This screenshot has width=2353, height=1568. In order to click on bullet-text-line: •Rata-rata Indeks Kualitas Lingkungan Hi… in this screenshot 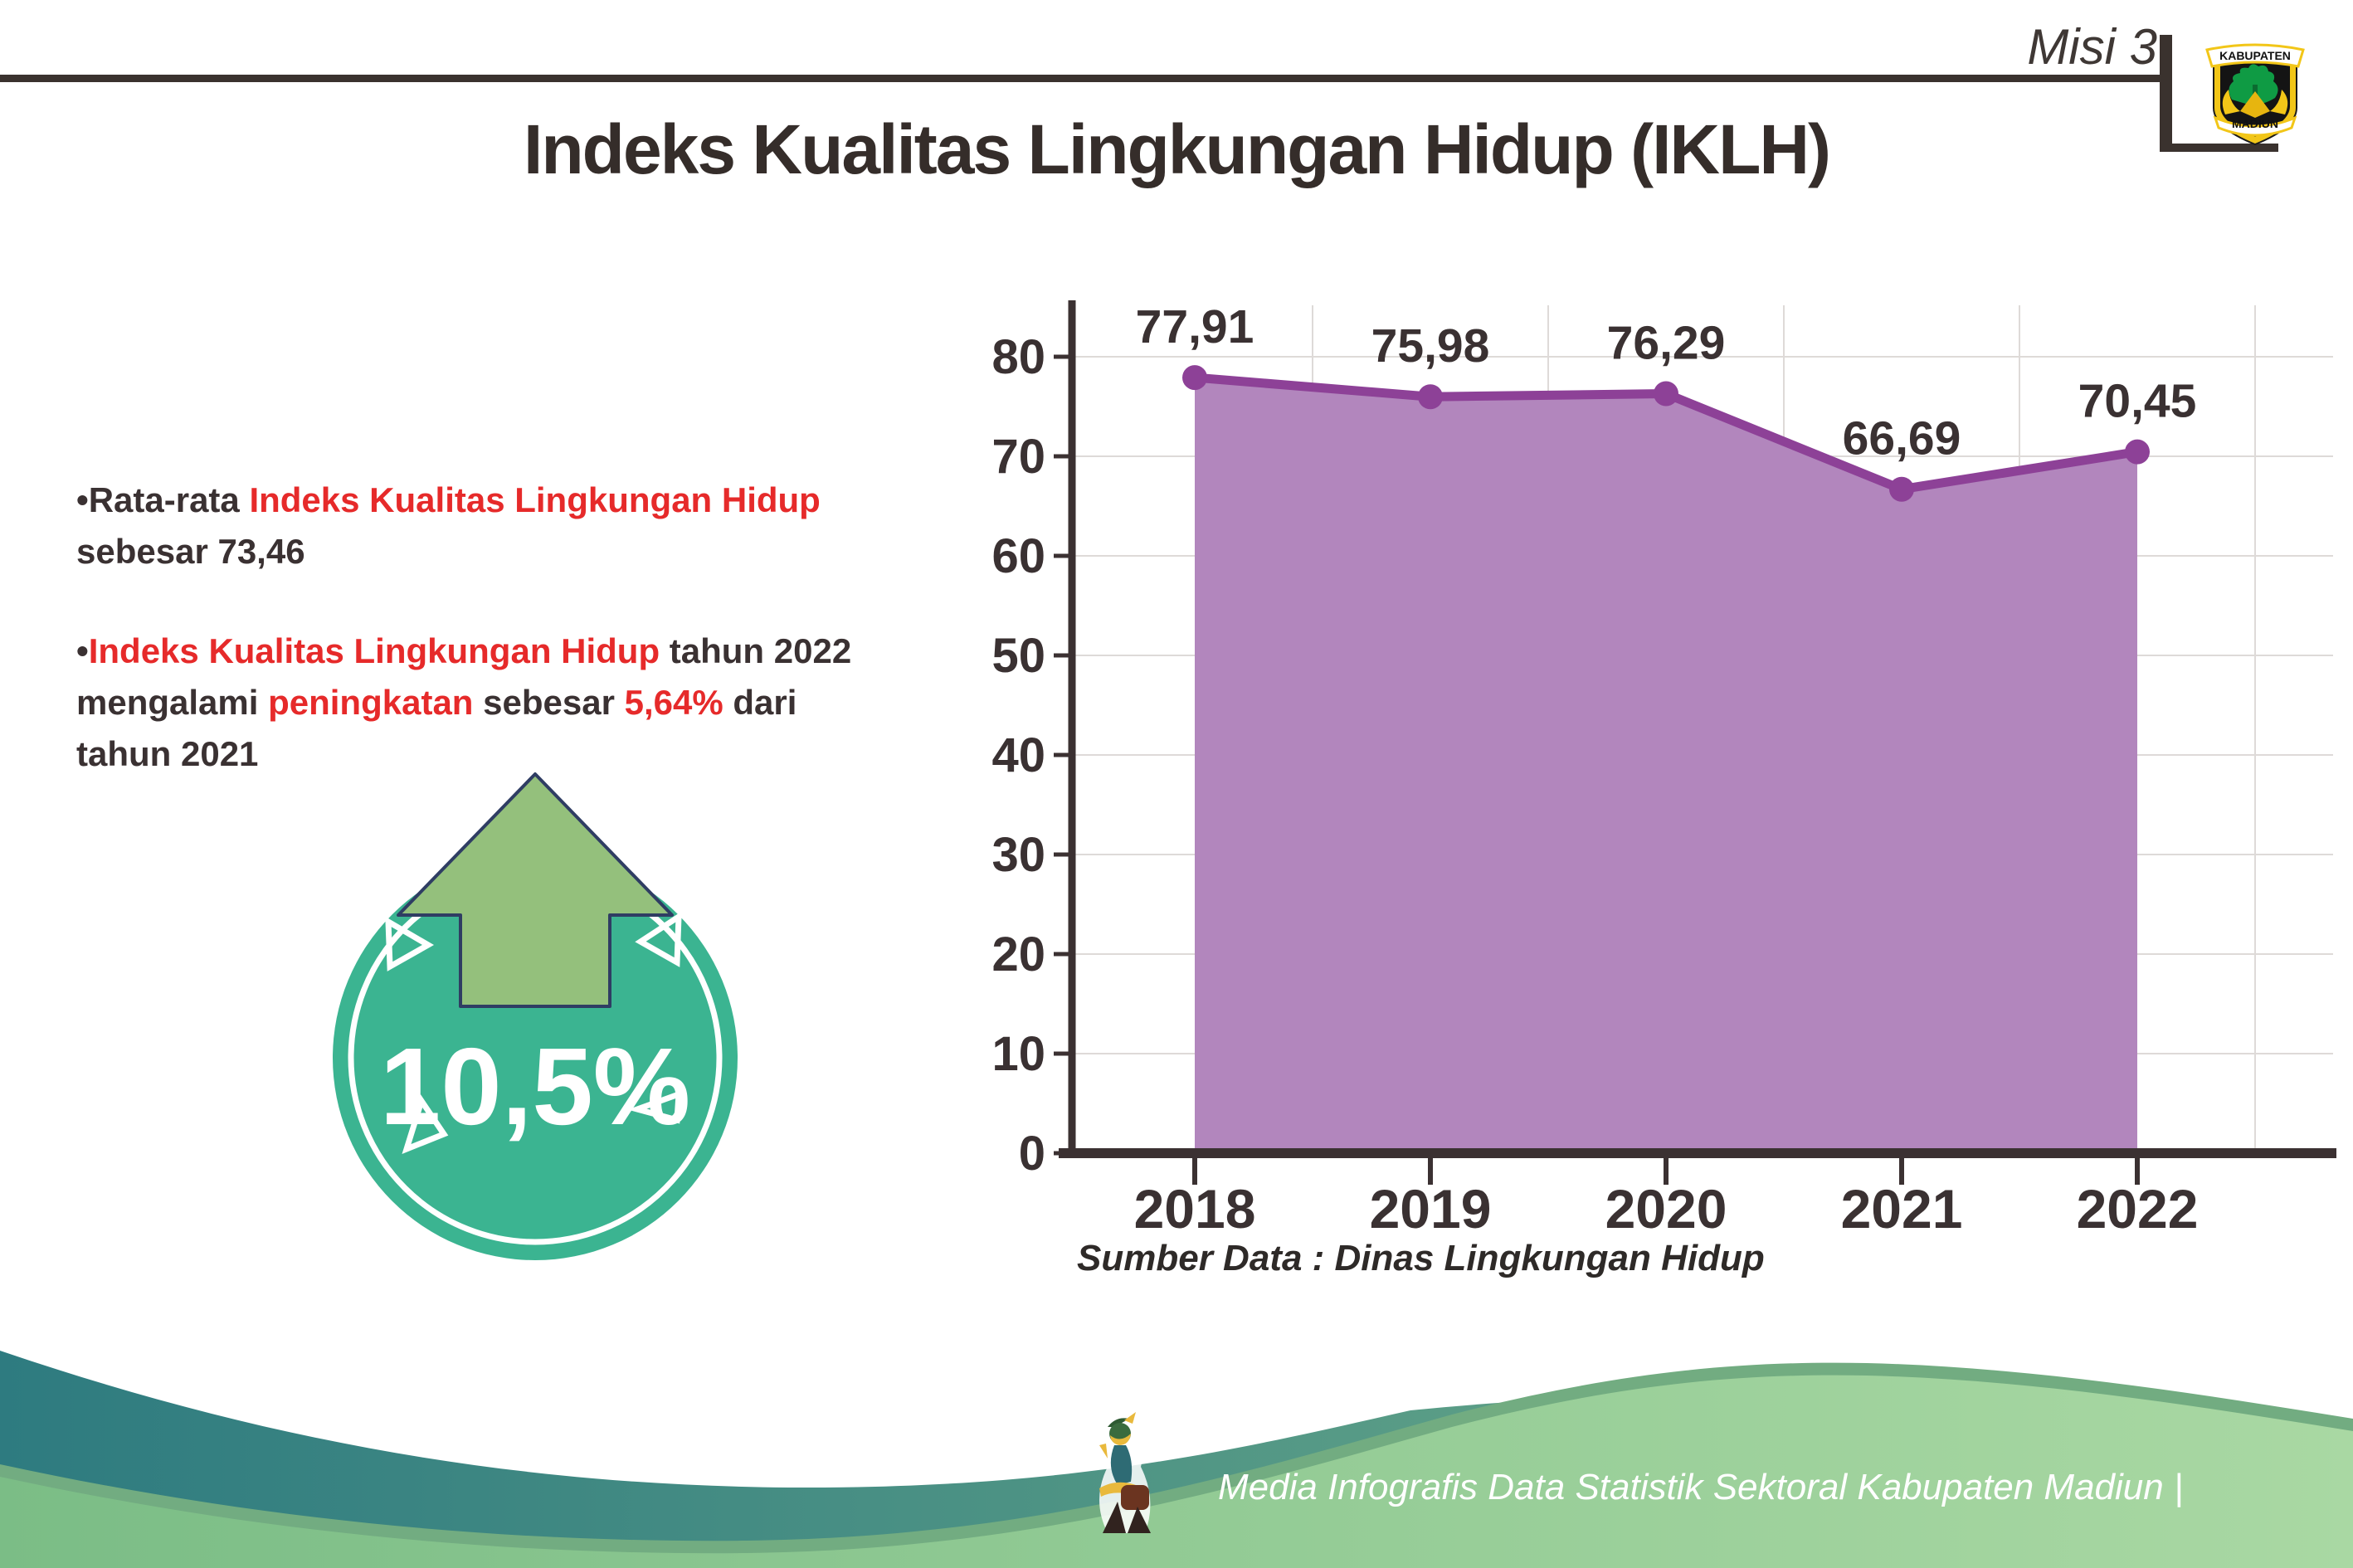, I will do `click(528, 500)`.